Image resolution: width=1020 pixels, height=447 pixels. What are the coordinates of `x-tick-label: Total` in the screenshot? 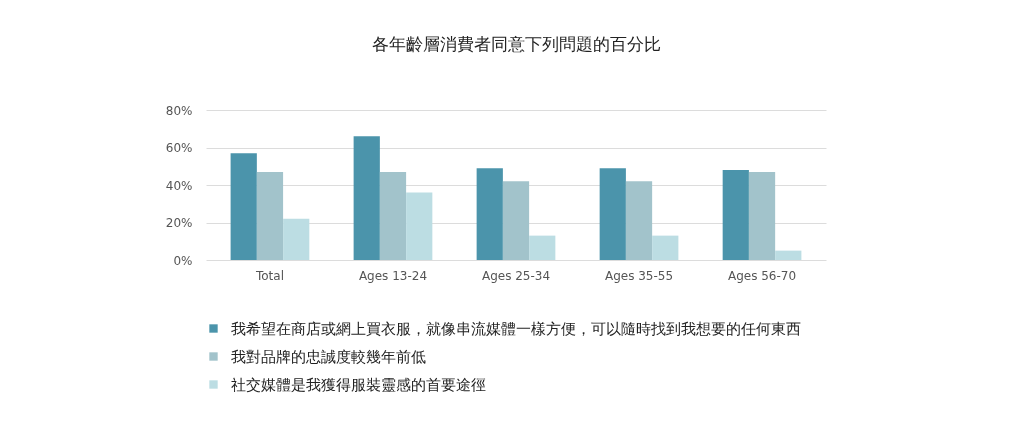 It's located at (269, 275).